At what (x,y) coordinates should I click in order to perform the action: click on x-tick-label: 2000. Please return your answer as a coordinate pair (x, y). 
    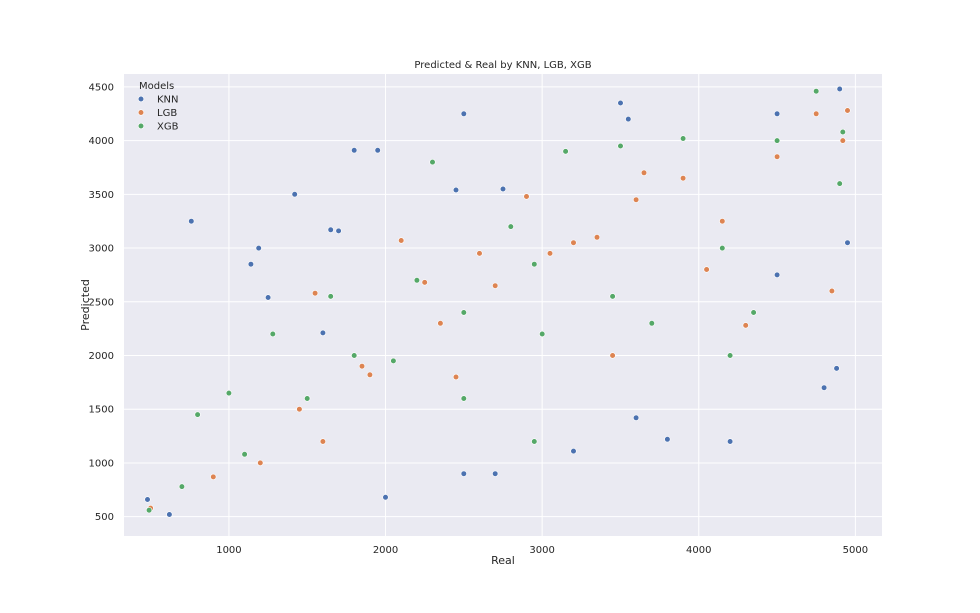
    Looking at the image, I should click on (385, 550).